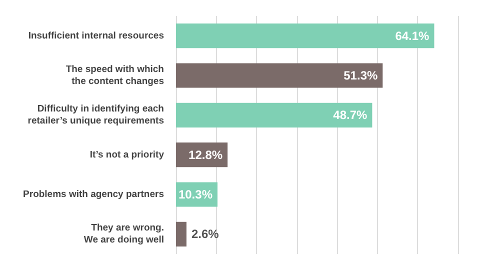  What do you see at coordinates (96, 115) in the screenshot?
I see `y-tick-label: Difficulty in identifying each retailer’s unique requirements` at bounding box center [96, 115].